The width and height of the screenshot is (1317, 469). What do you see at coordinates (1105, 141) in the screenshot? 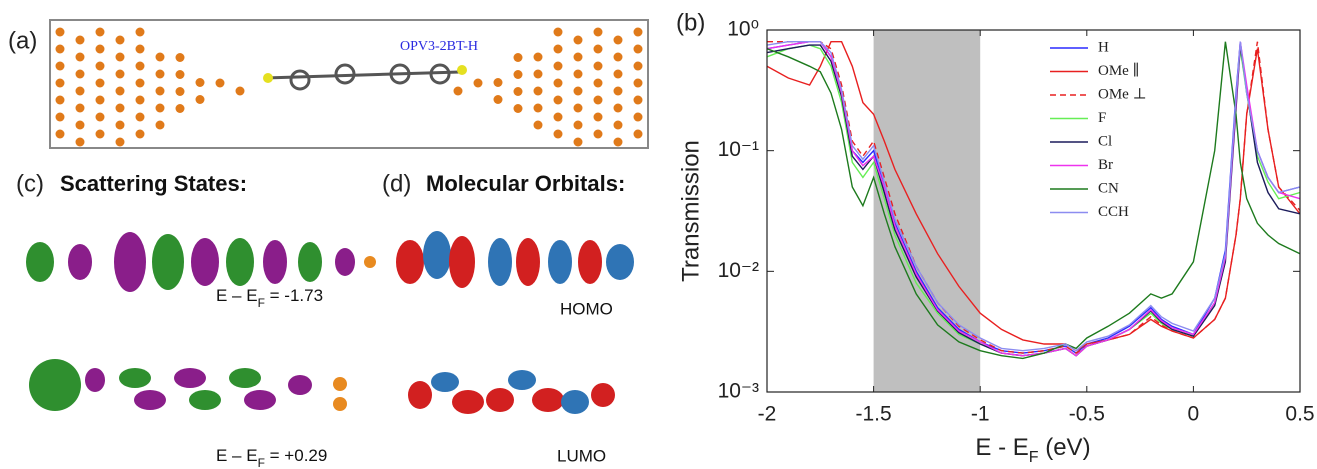
I see `legend-label: Cl` at bounding box center [1105, 141].